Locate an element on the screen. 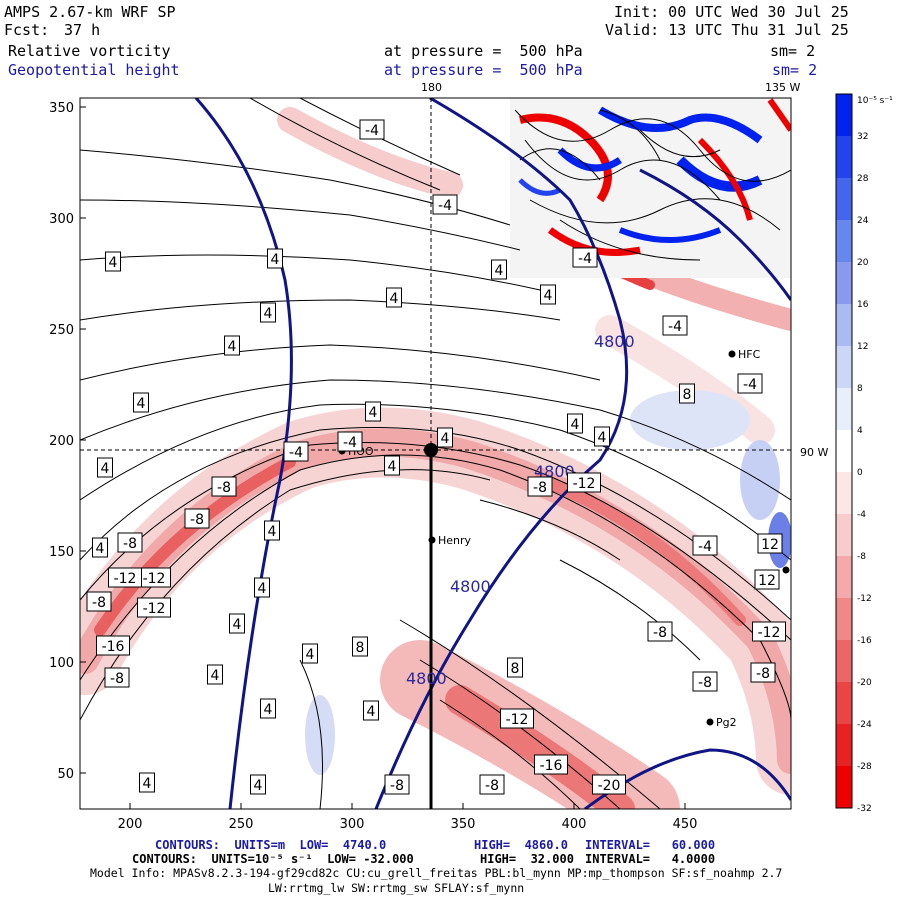 The height and width of the screenshot is (900, 900). init-time: Init: 00 UTC Wed 30 Jul 25 is located at coordinates (731, 12).